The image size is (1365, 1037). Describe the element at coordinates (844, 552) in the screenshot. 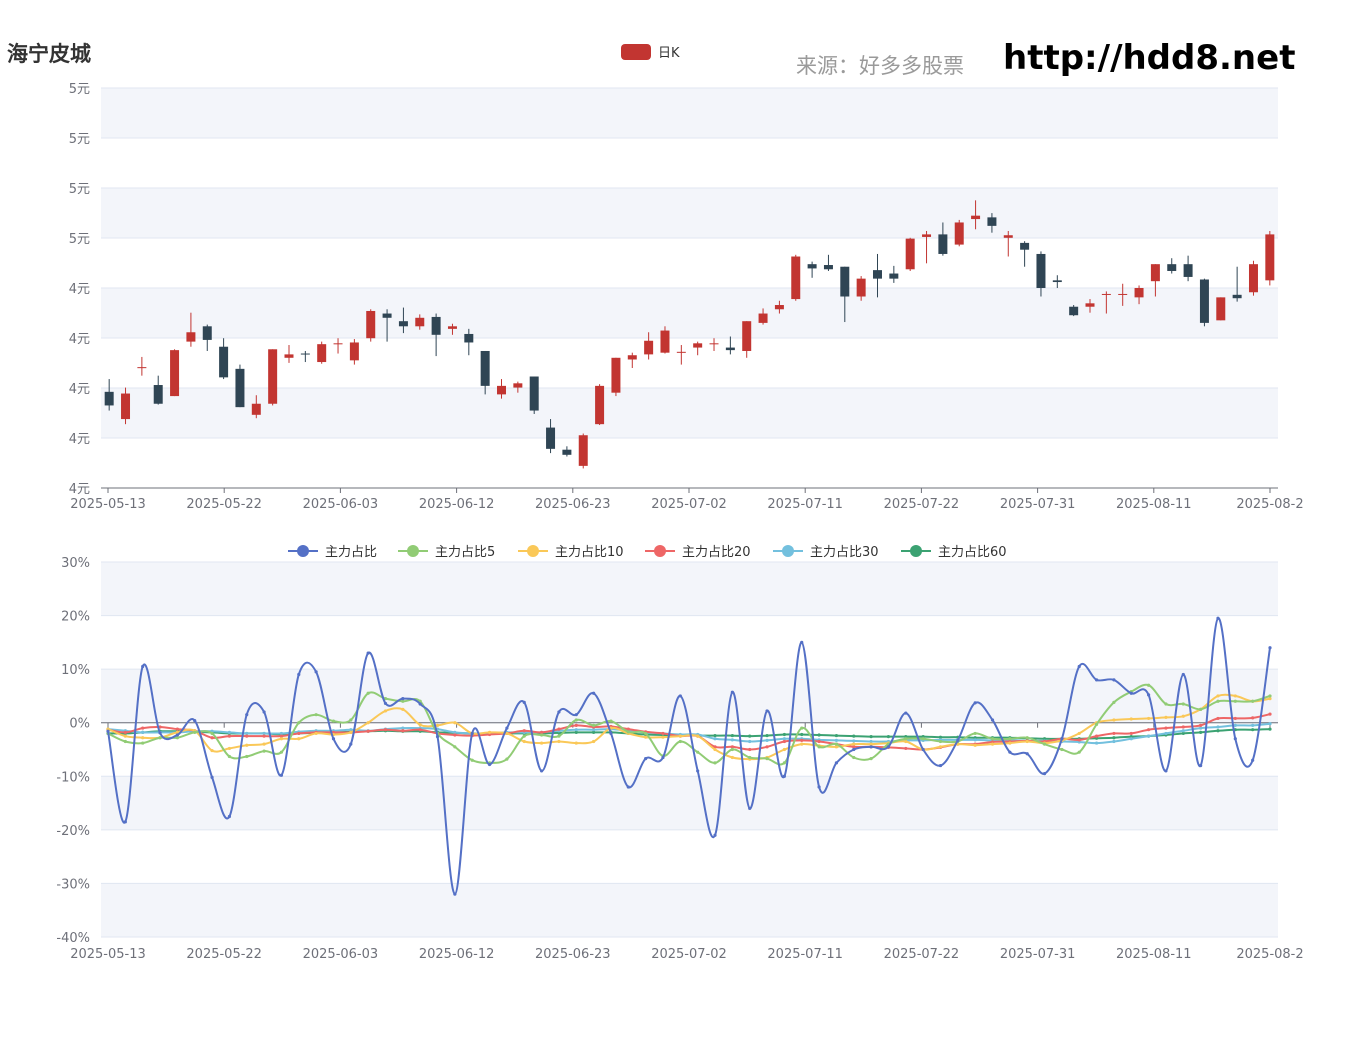

I see `legend-label: 主力占比30` at that location.